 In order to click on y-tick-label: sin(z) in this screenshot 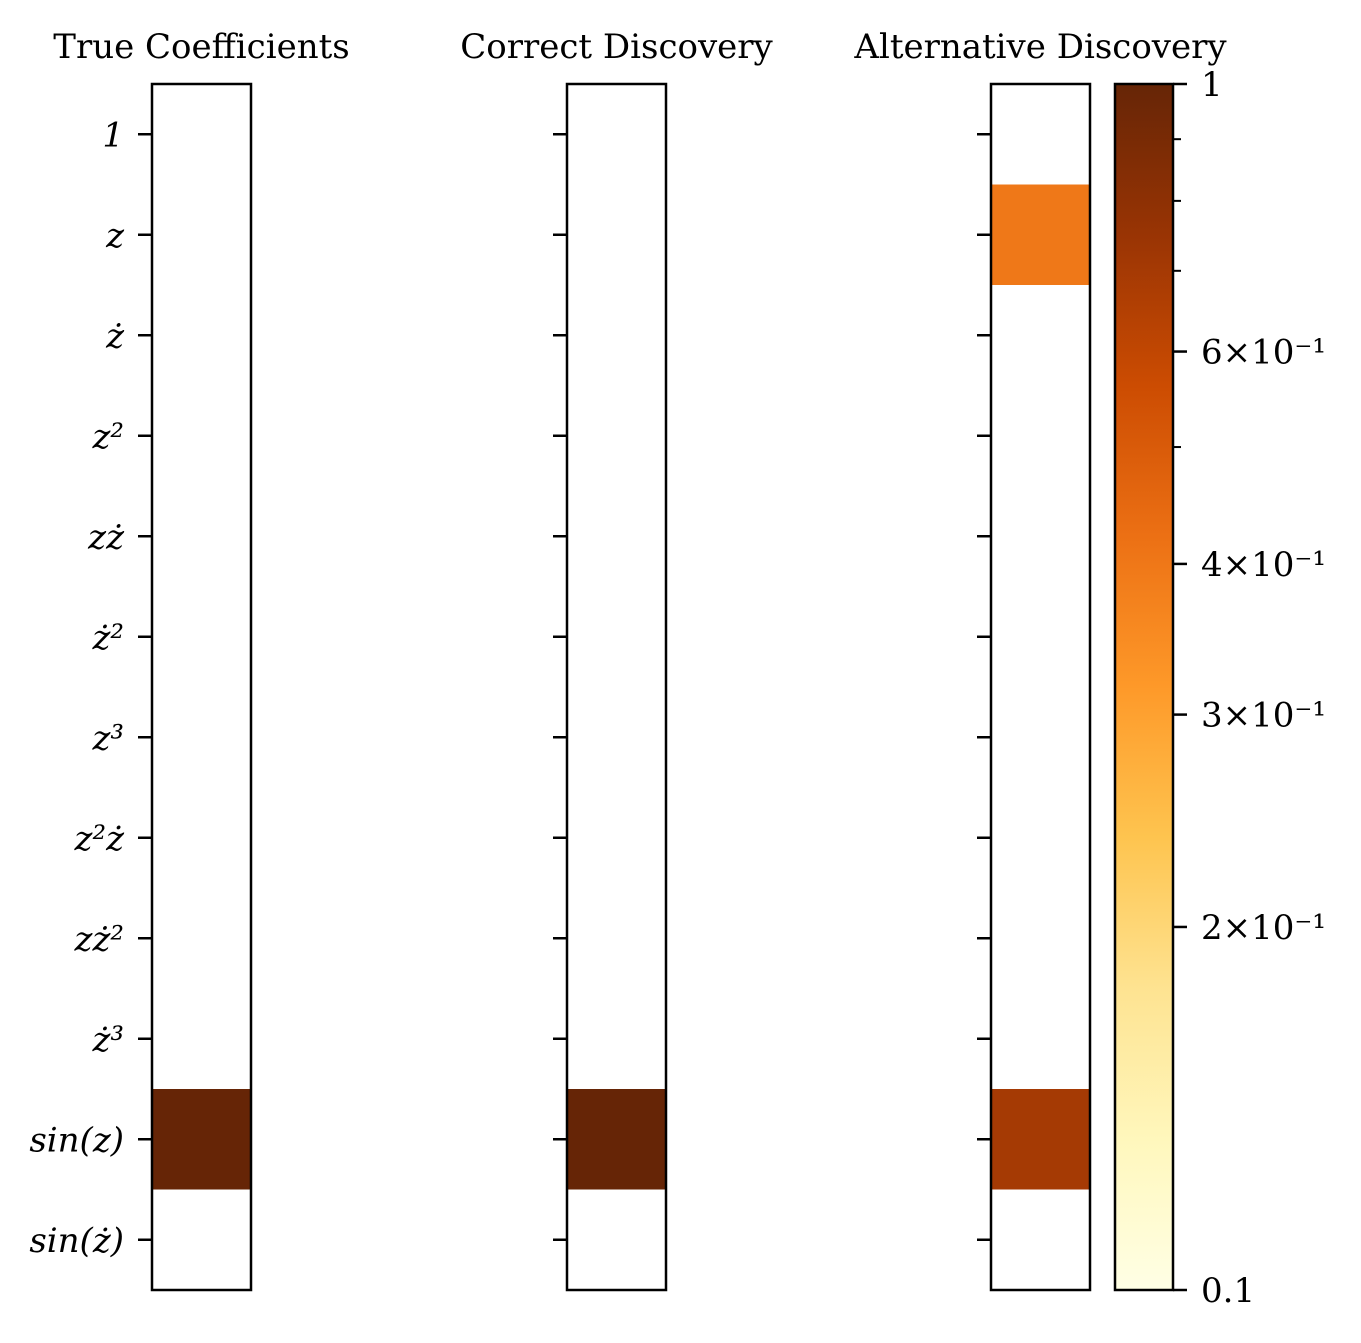, I will do `click(76, 1140)`.